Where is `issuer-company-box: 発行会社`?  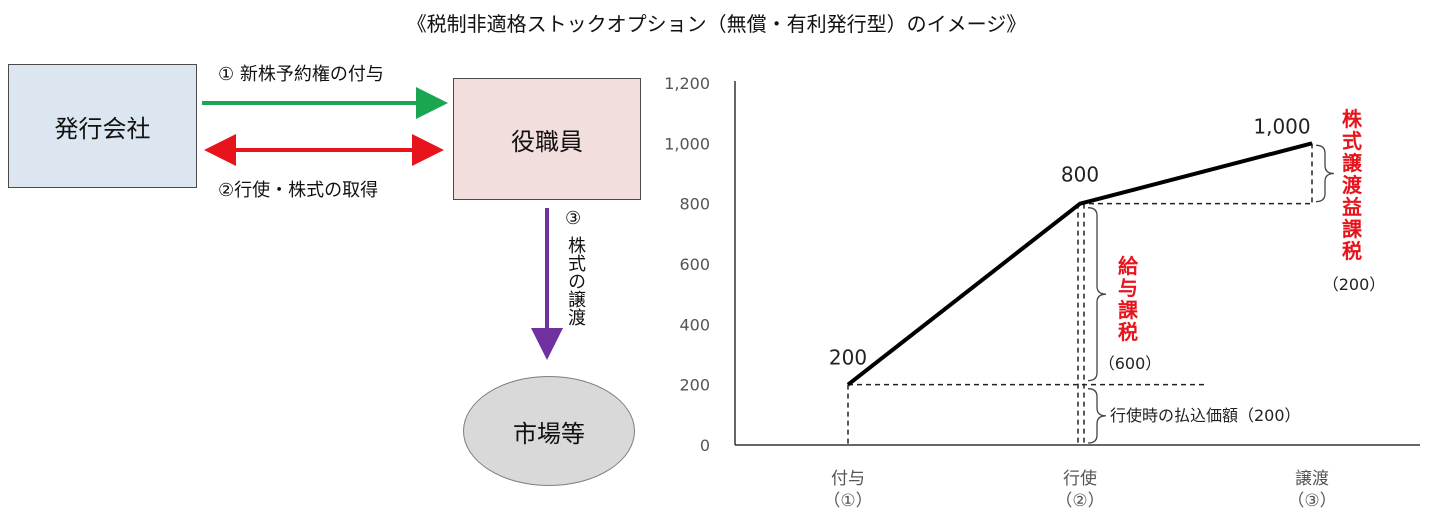
issuer-company-box: 発行会社 is located at coordinates (102, 126).